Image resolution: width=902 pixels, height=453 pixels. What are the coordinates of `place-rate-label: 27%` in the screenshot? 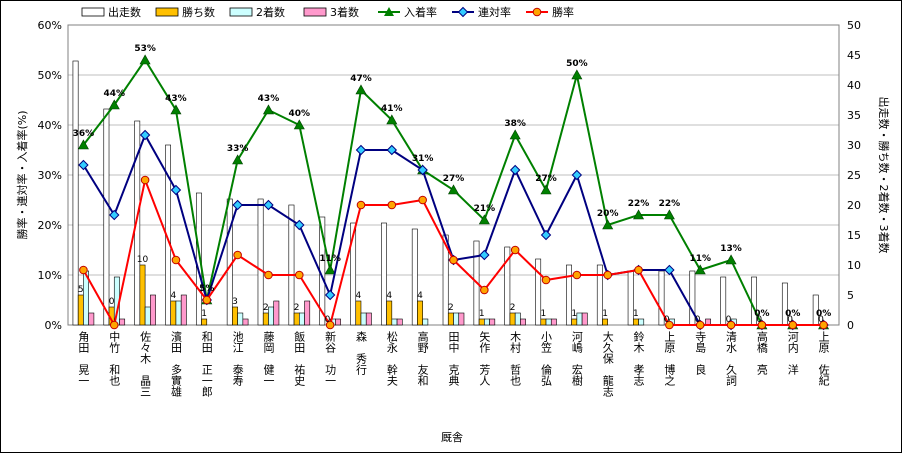 It's located at (454, 179).